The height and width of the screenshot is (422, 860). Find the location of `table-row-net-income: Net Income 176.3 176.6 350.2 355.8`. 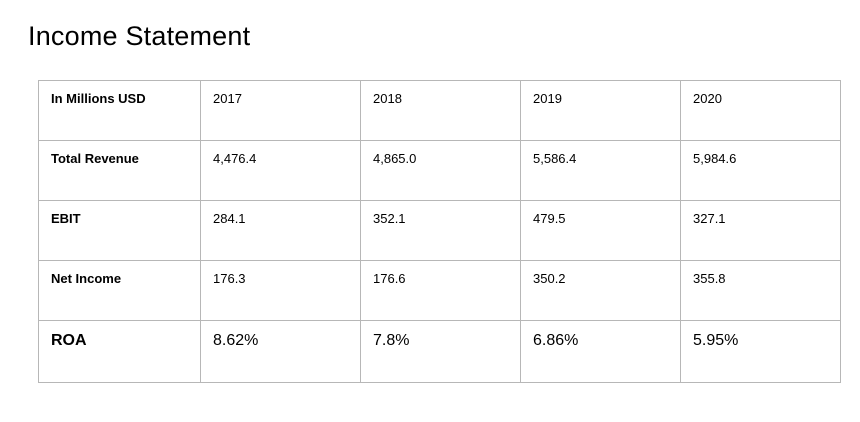

table-row-net-income: Net Income 176.3 176.6 350.2 355.8 is located at coordinates (439, 290).